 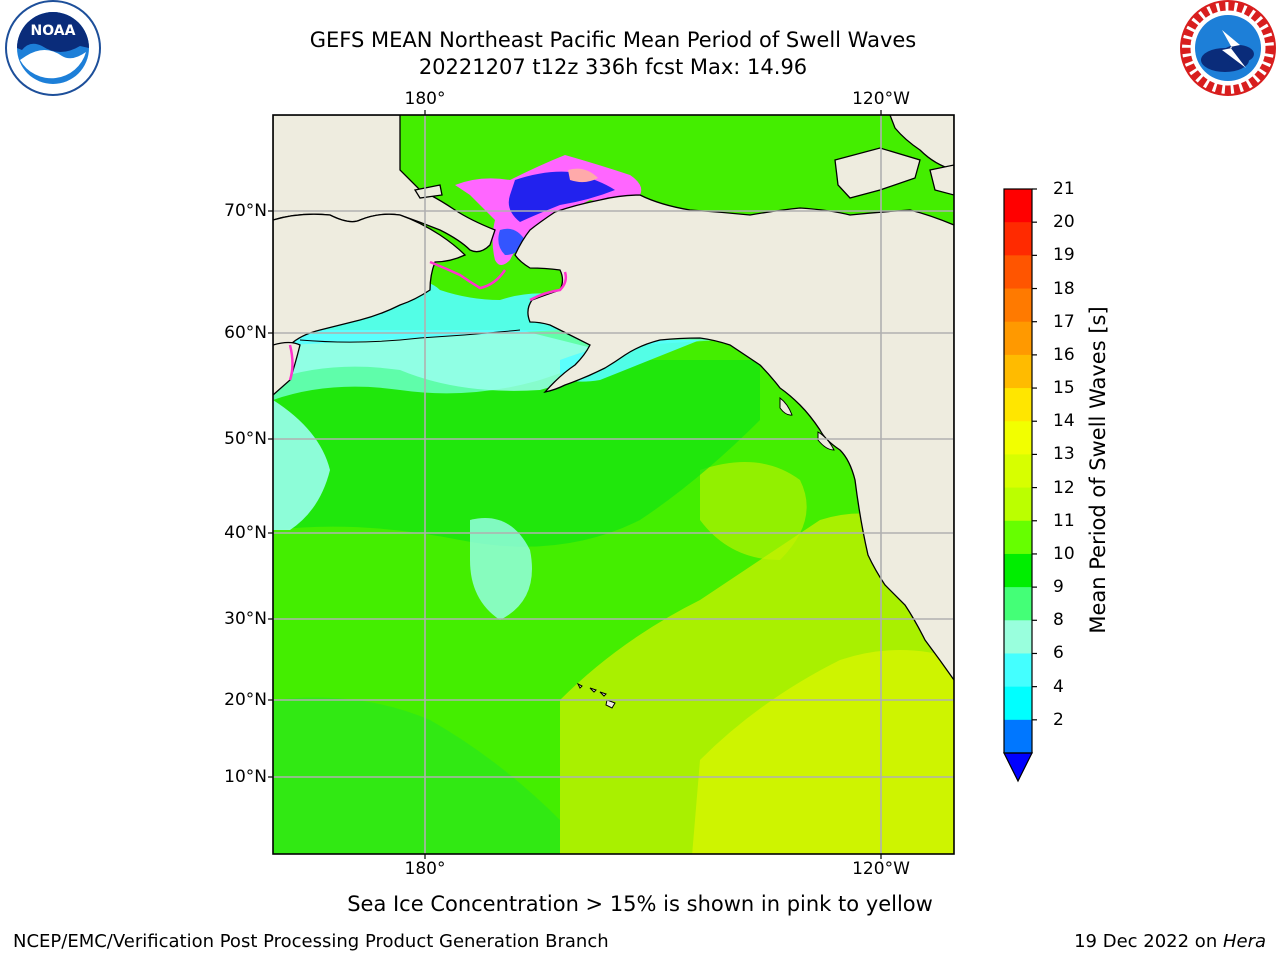 What do you see at coordinates (291, 362) in the screenshot?
I see `ice-edge-kamchatka` at bounding box center [291, 362].